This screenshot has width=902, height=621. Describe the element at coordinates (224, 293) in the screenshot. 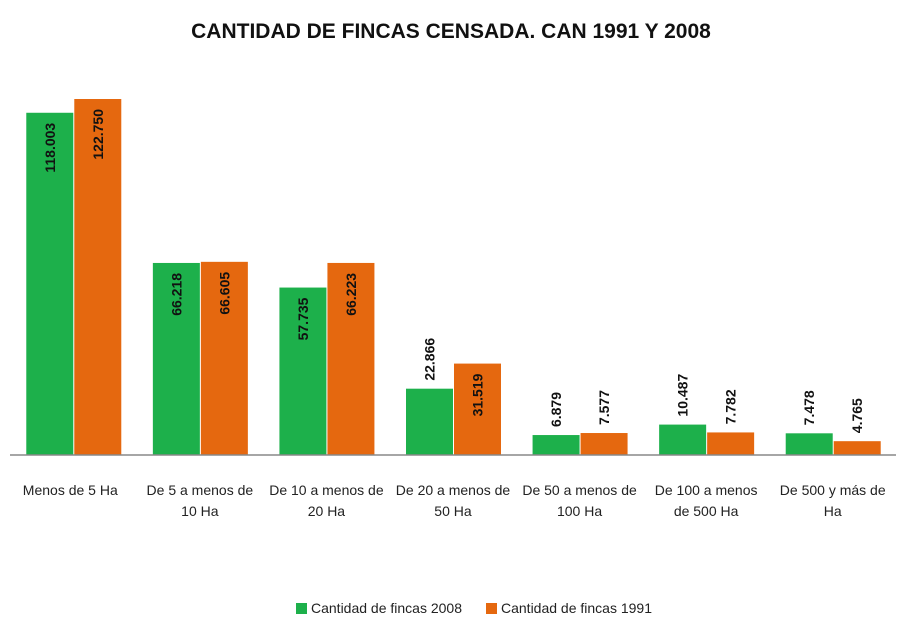

I see `data-label: 66.605` at that location.